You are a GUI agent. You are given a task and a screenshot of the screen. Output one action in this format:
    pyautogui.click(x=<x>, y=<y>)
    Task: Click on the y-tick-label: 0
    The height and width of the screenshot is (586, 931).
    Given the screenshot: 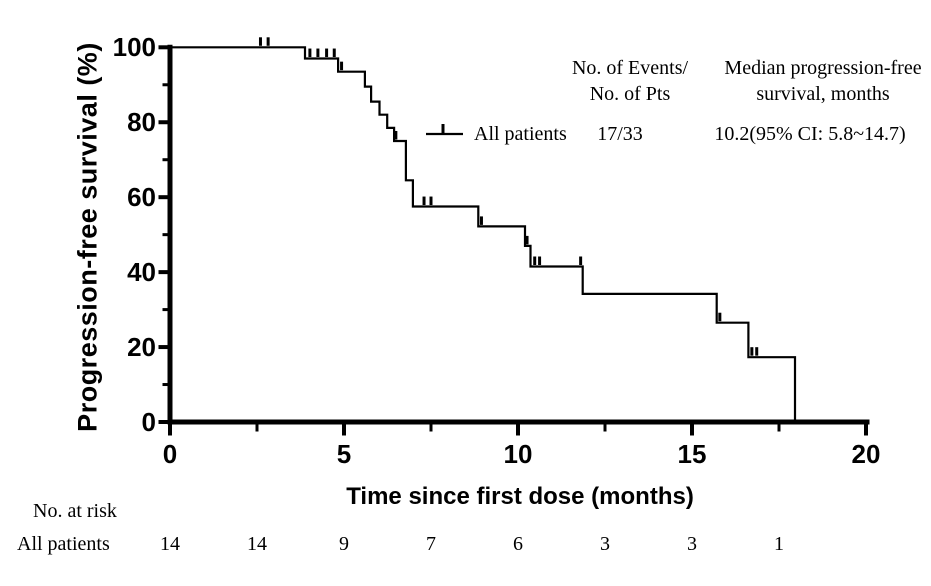 What is the action you would take?
    pyautogui.click(x=148, y=422)
    